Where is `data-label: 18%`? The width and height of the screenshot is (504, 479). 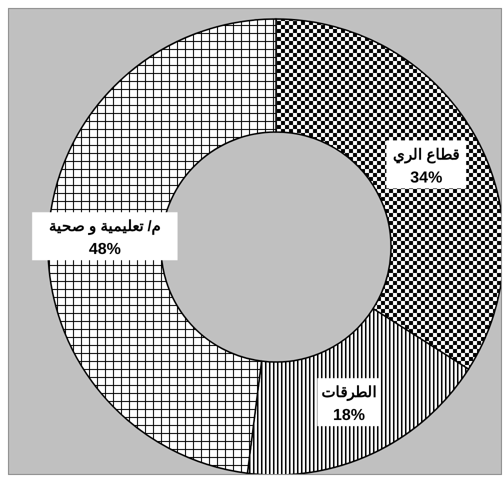 data-label: 18% is located at coordinates (349, 415).